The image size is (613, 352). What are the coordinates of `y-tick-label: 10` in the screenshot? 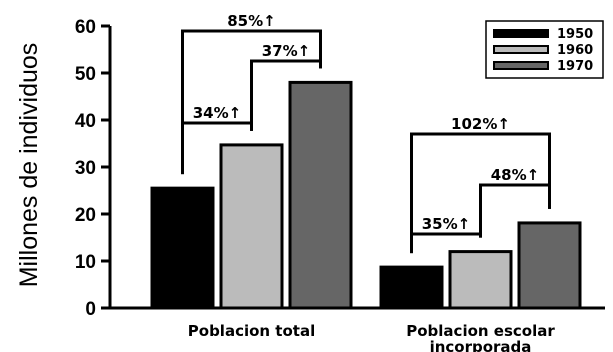 It's located at (85, 262).